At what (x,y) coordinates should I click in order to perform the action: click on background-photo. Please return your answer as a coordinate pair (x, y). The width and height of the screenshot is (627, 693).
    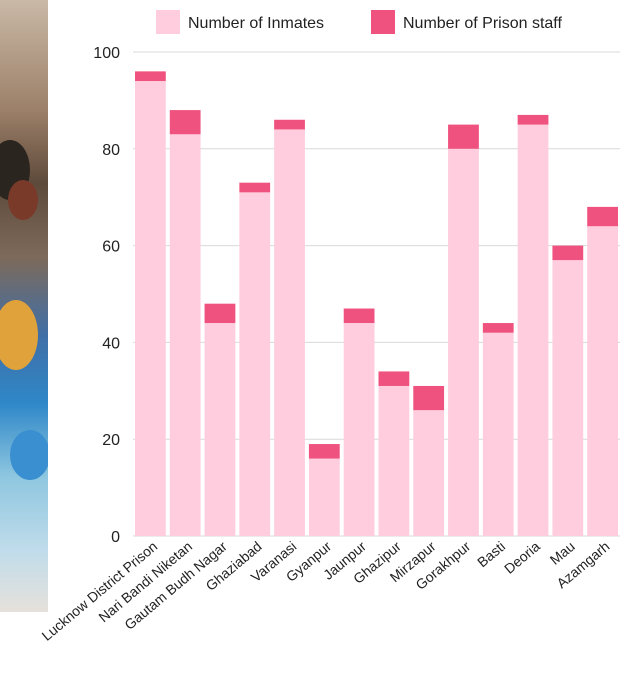
    Looking at the image, I should click on (24, 306).